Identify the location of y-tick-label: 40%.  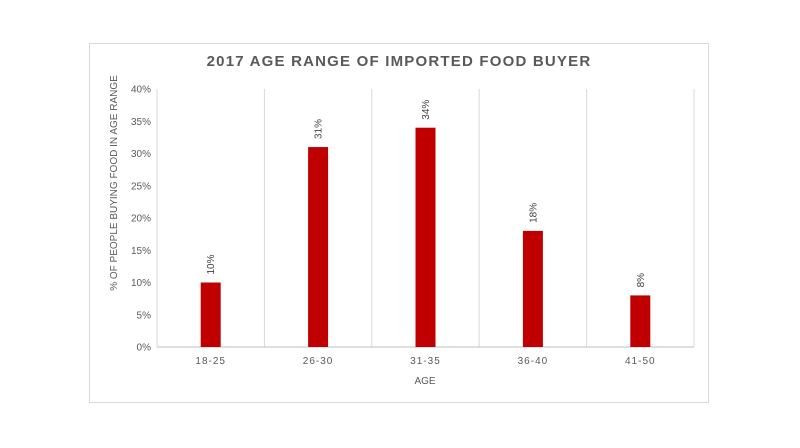
(141, 90).